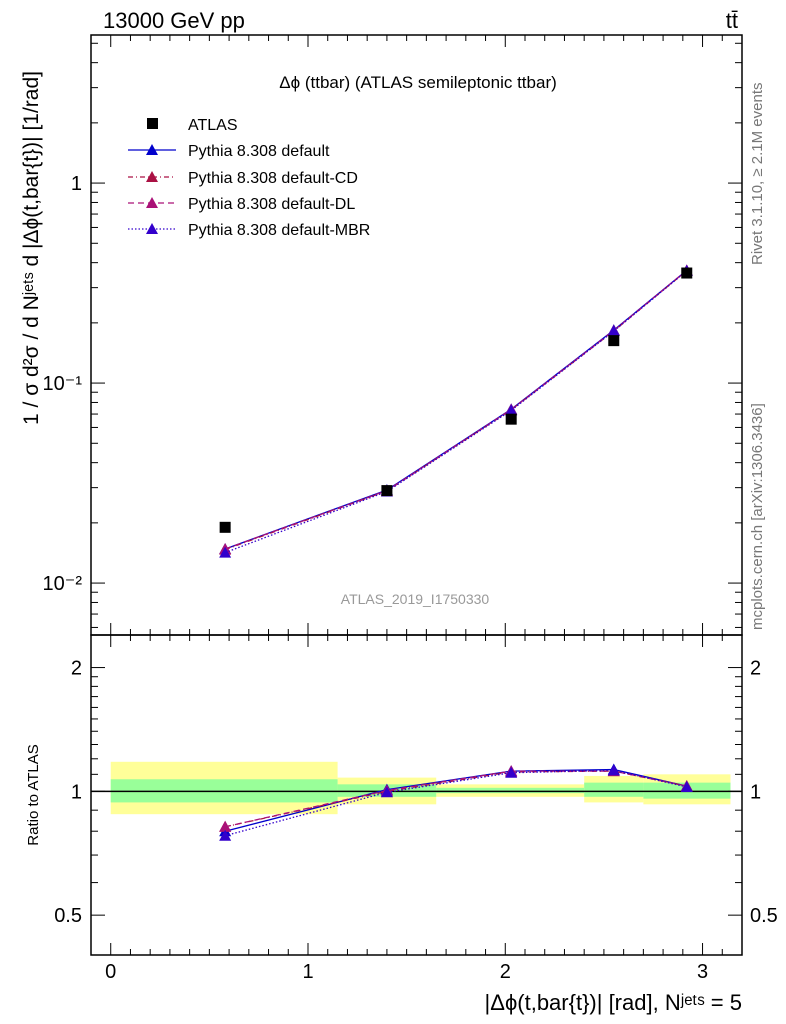 The width and height of the screenshot is (786, 1024). What do you see at coordinates (63, 584) in the screenshot?
I see `y-tick-label-0.01: 10⁻²` at bounding box center [63, 584].